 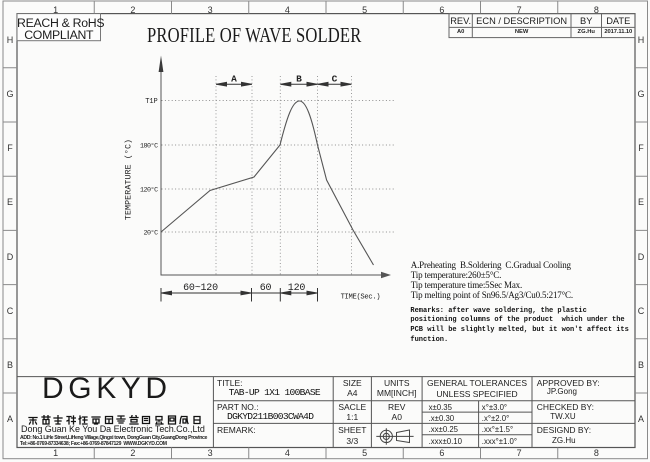 I want to click on svg-text: B, so click(x=299, y=79).